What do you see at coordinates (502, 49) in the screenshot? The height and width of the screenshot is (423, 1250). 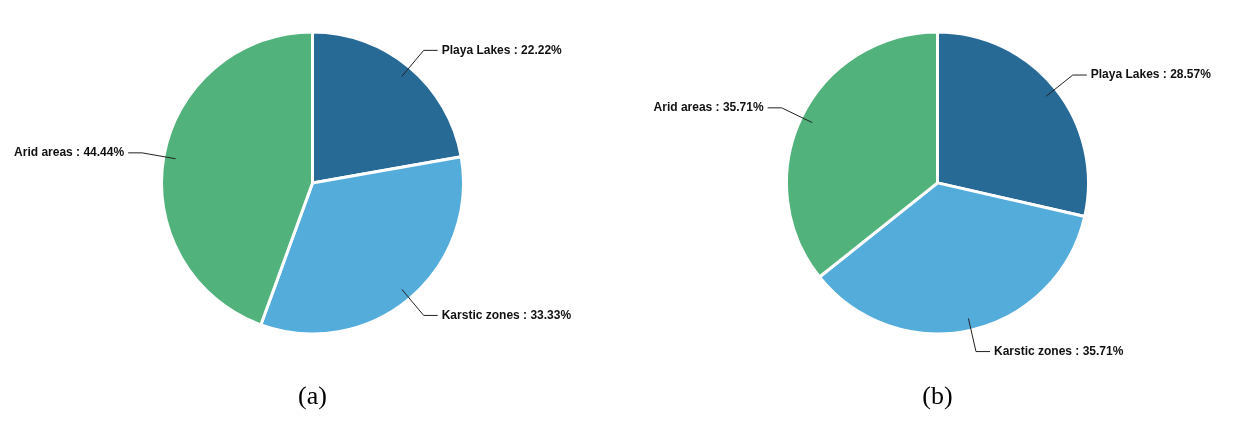 I see `slice-label: Playa Lakes : 22.22%` at bounding box center [502, 49].